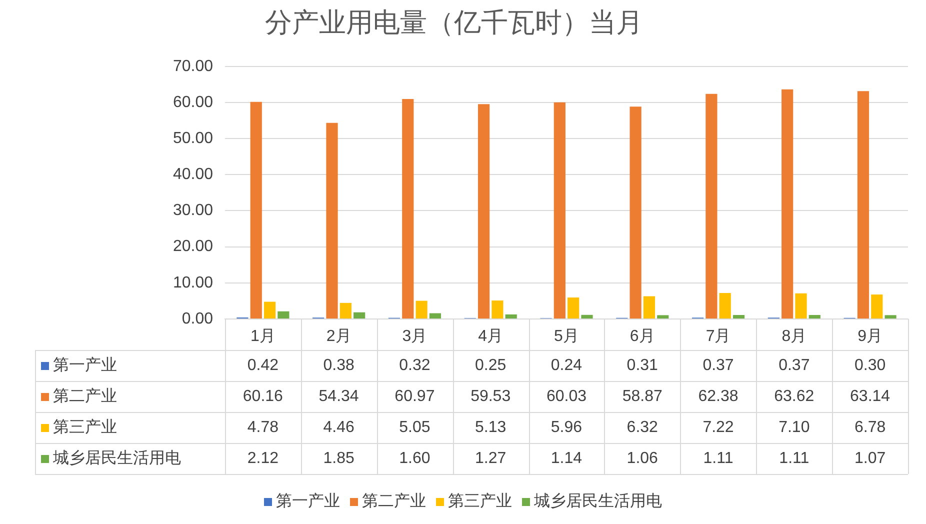 This screenshot has width=926, height=524. Describe the element at coordinates (718, 397) in the screenshot. I see `data-label: 62.38` at that location.